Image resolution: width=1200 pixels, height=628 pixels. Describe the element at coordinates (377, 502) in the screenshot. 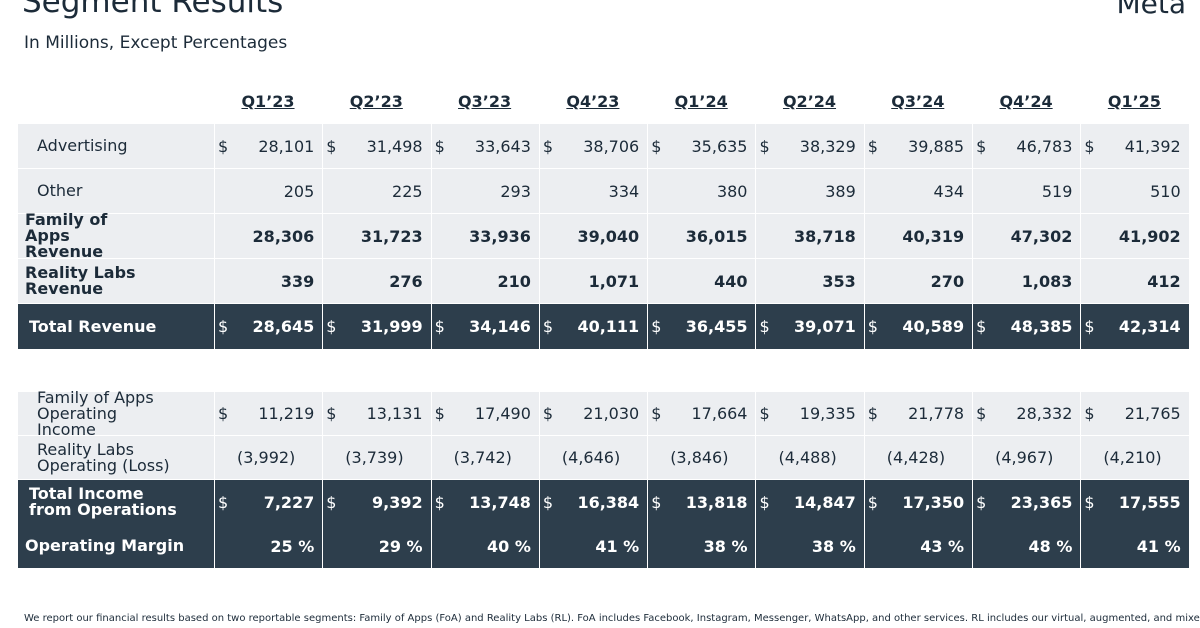

I see `data-cell: $9,392` at that location.